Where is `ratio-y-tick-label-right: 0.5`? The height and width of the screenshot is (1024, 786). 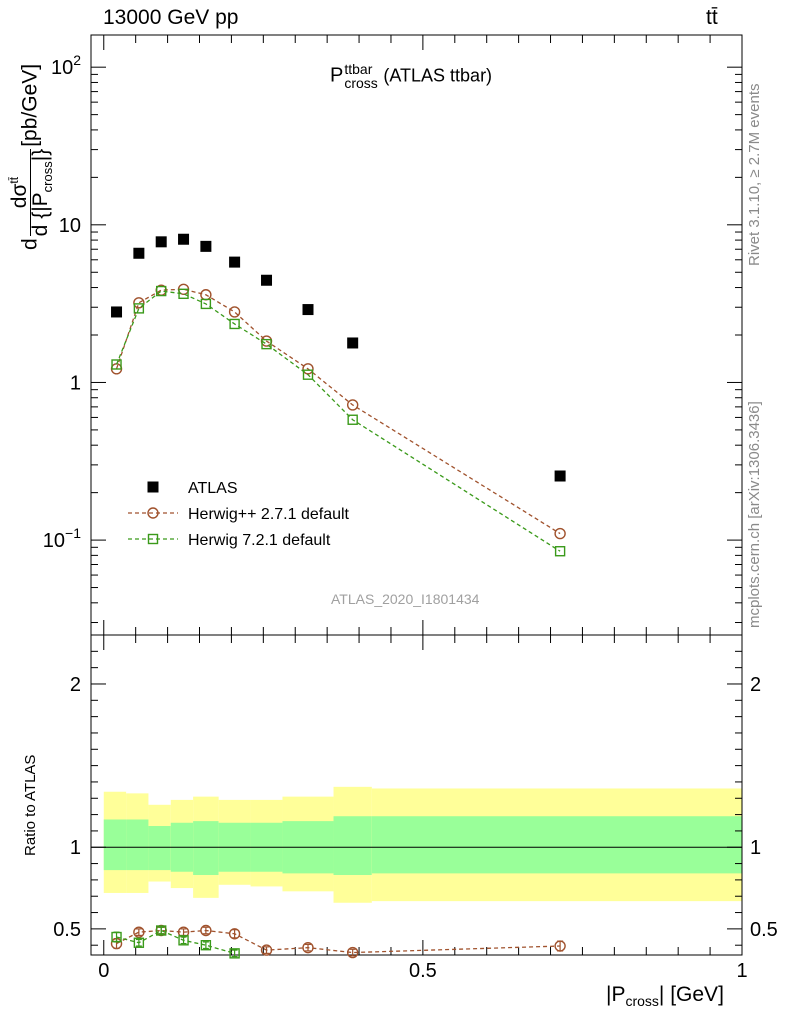
ratio-y-tick-label-right: 0.5 is located at coordinates (764, 930).